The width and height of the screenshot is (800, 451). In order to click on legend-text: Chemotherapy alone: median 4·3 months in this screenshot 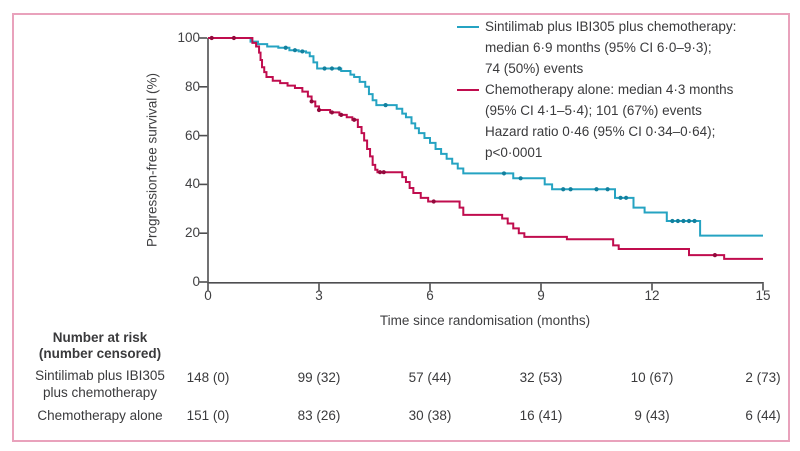, I will do `click(609, 89)`.